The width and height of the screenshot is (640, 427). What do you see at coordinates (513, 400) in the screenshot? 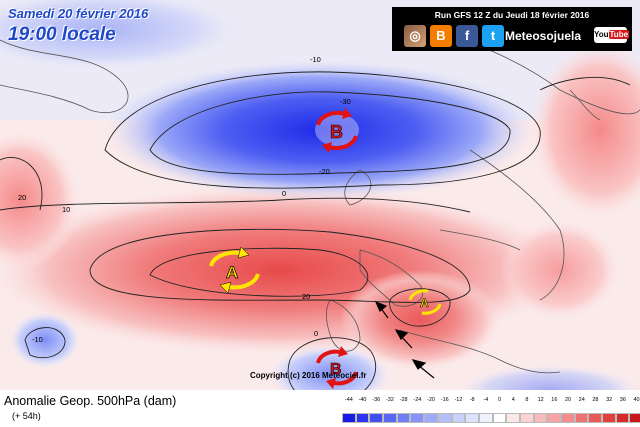
I see `scale-tick: 4` at bounding box center [513, 400].